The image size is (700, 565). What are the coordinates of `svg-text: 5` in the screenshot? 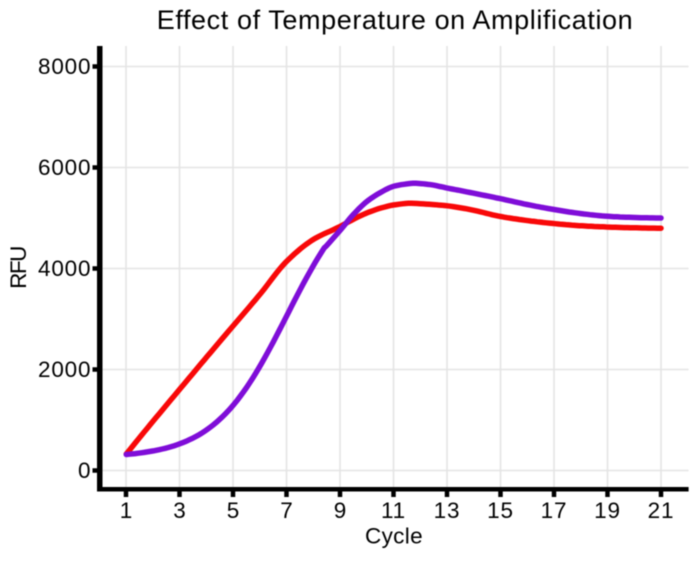 It's located at (233, 510).